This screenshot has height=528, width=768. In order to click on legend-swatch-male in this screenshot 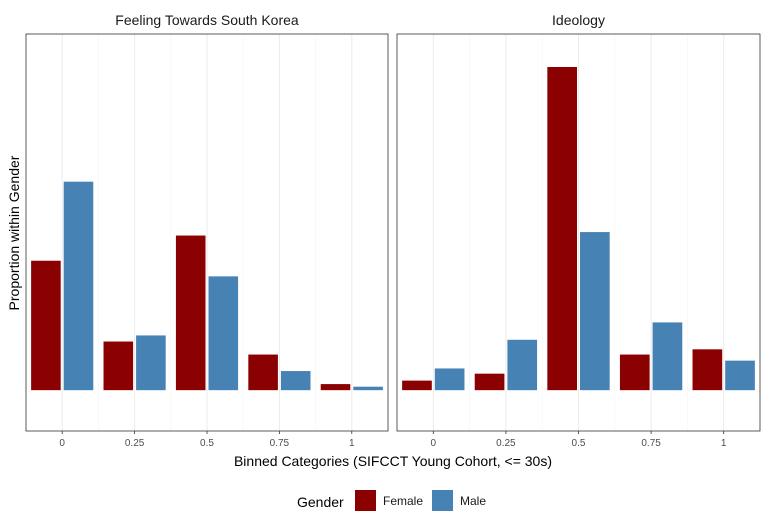, I will do `click(442, 500)`.